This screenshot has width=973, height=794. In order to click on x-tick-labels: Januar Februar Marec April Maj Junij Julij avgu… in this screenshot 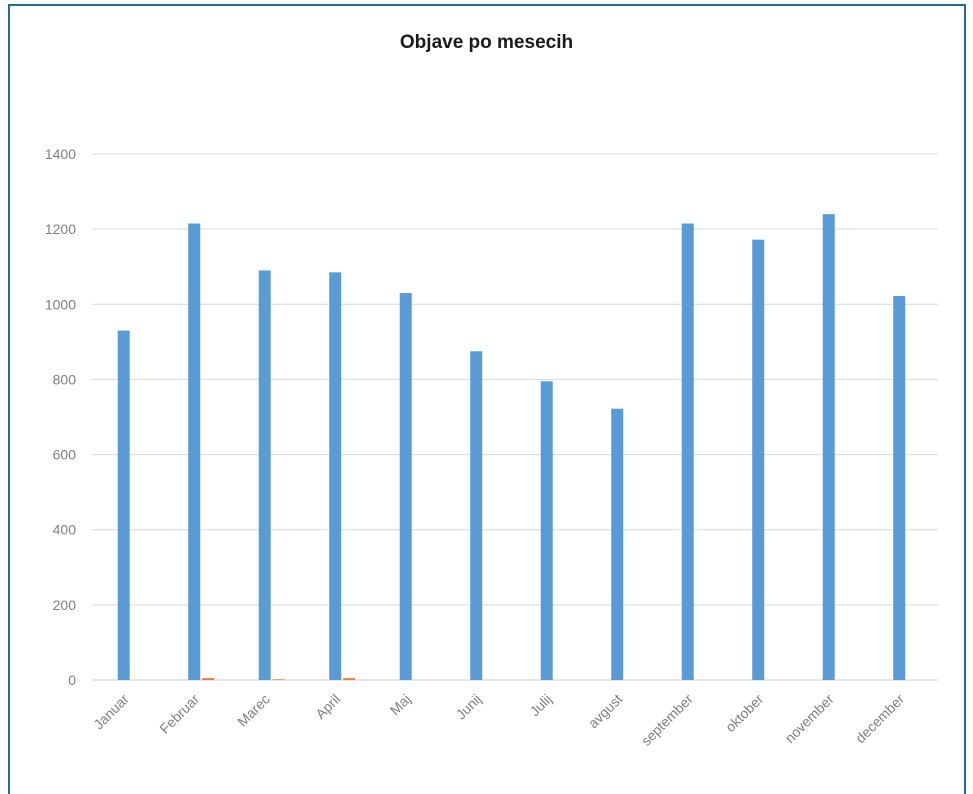, I will do `click(498, 720)`.